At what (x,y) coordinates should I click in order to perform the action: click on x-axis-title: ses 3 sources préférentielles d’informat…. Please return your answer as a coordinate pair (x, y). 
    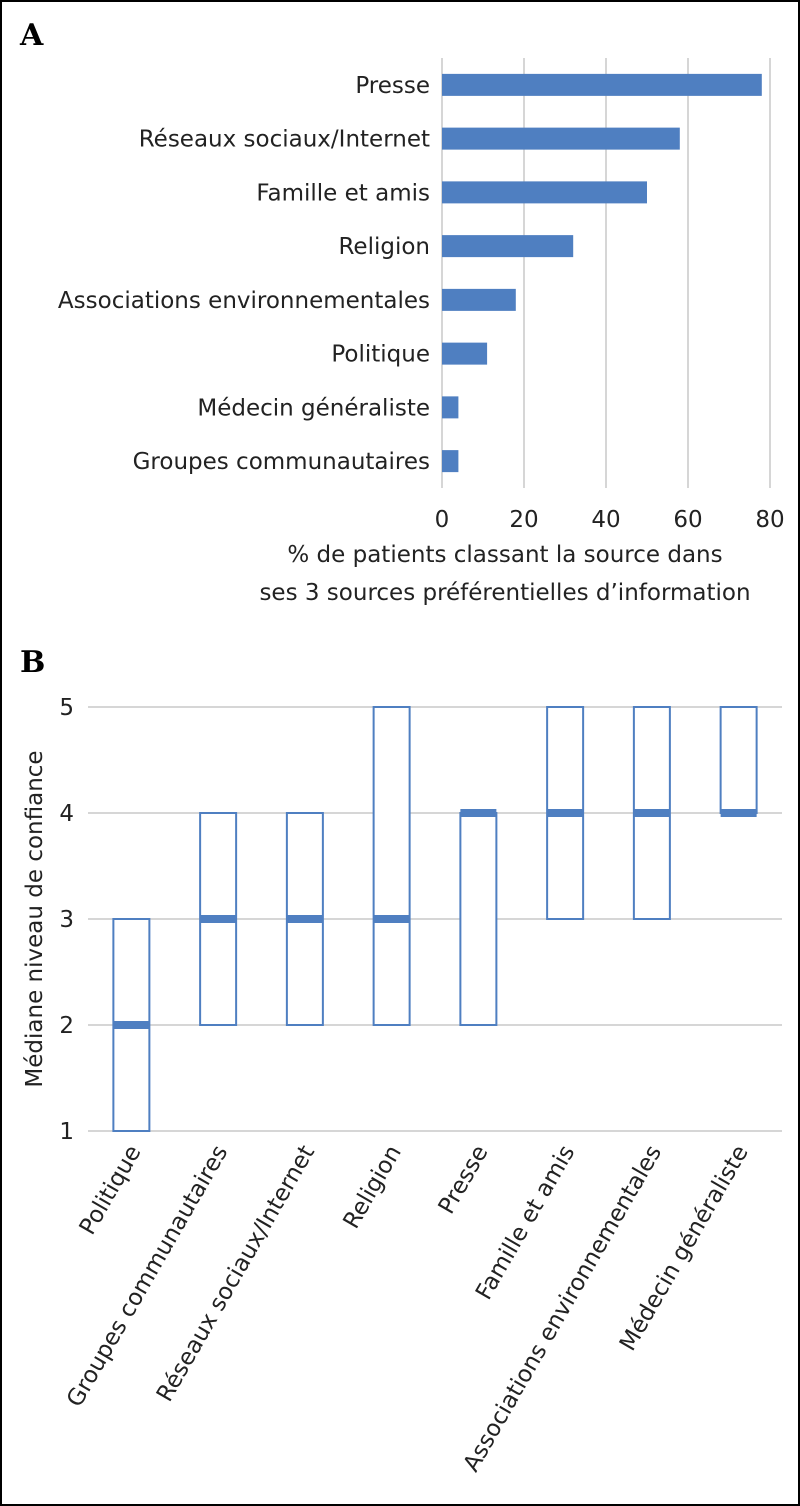
    Looking at the image, I should click on (504, 593).